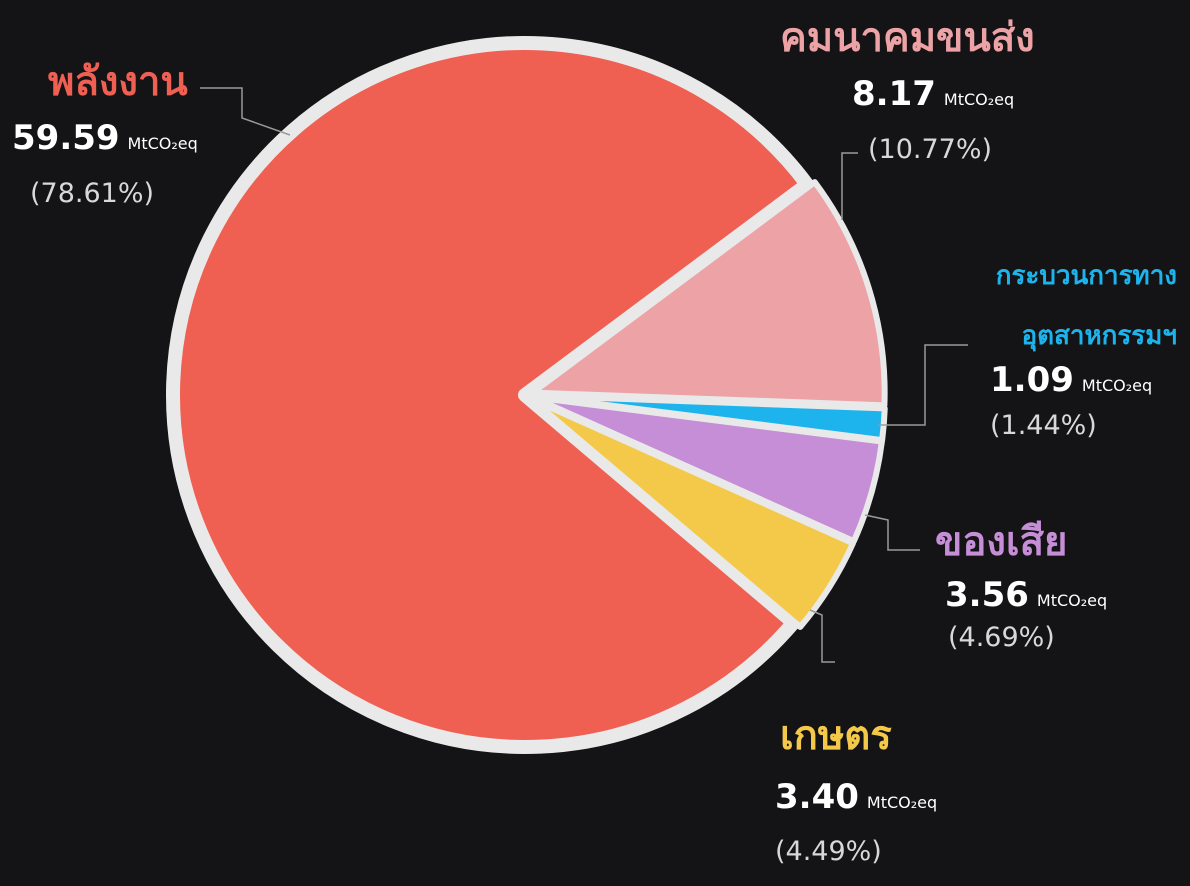 This screenshot has height=886, width=1190. I want to click on category-label: คมนาคมขนส่ง, so click(907, 38).